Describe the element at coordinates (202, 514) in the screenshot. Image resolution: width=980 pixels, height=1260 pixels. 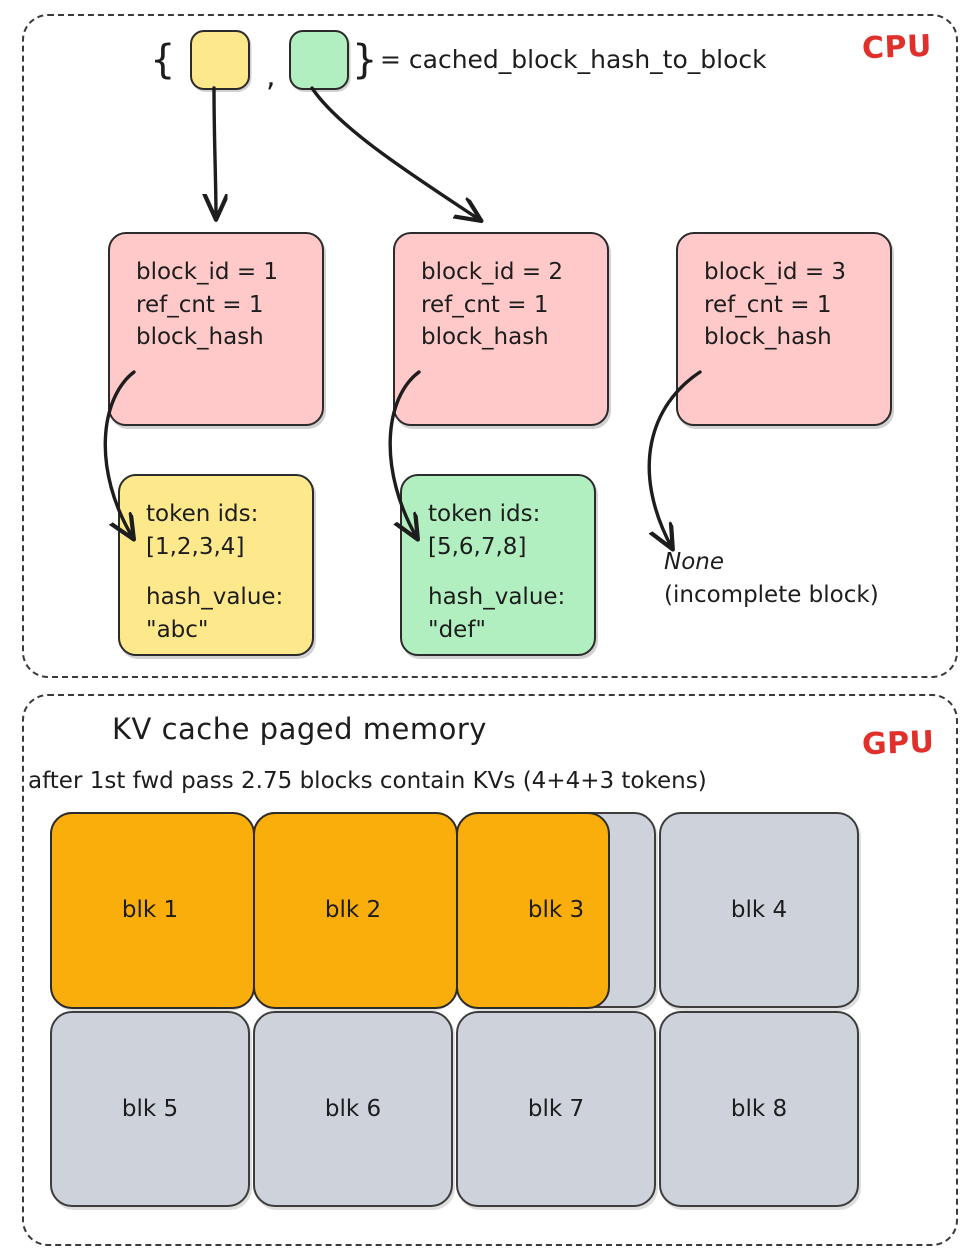
I see `token-card-1-ids-label: token ids:` at that location.